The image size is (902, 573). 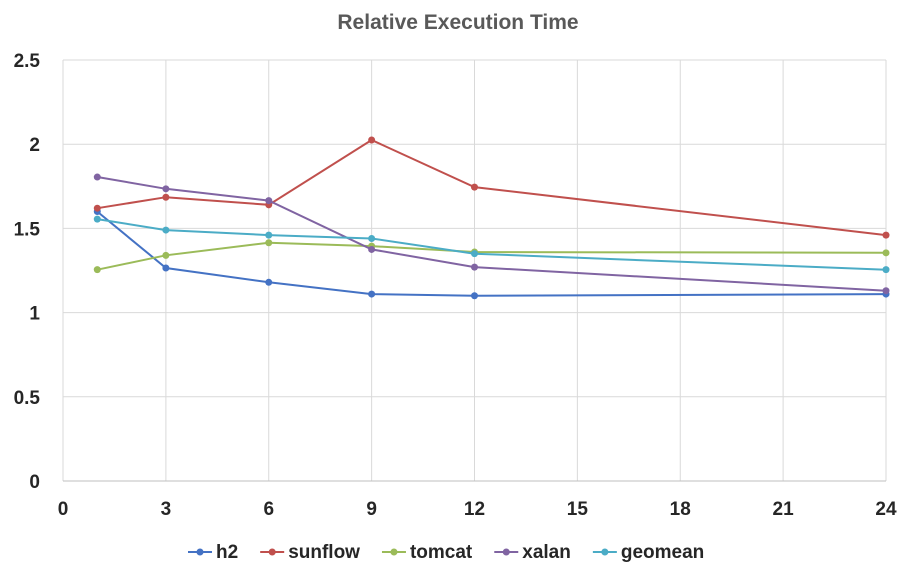 What do you see at coordinates (457, 22) in the screenshot?
I see `chart-title: Relative Execution Time` at bounding box center [457, 22].